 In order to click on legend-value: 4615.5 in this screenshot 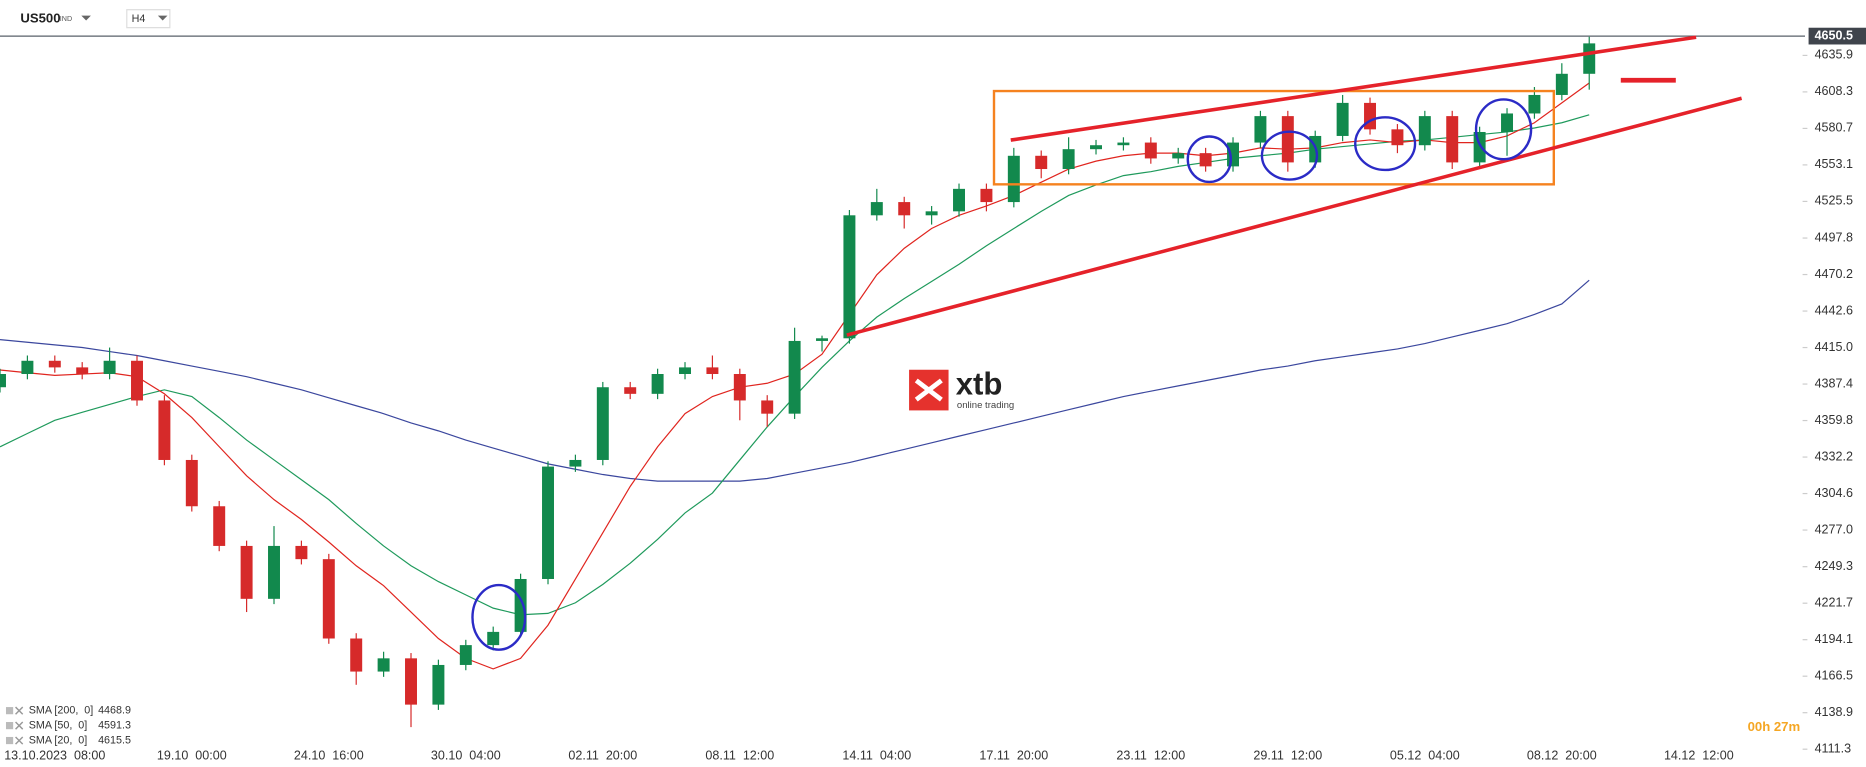, I will do `click(114, 740)`.